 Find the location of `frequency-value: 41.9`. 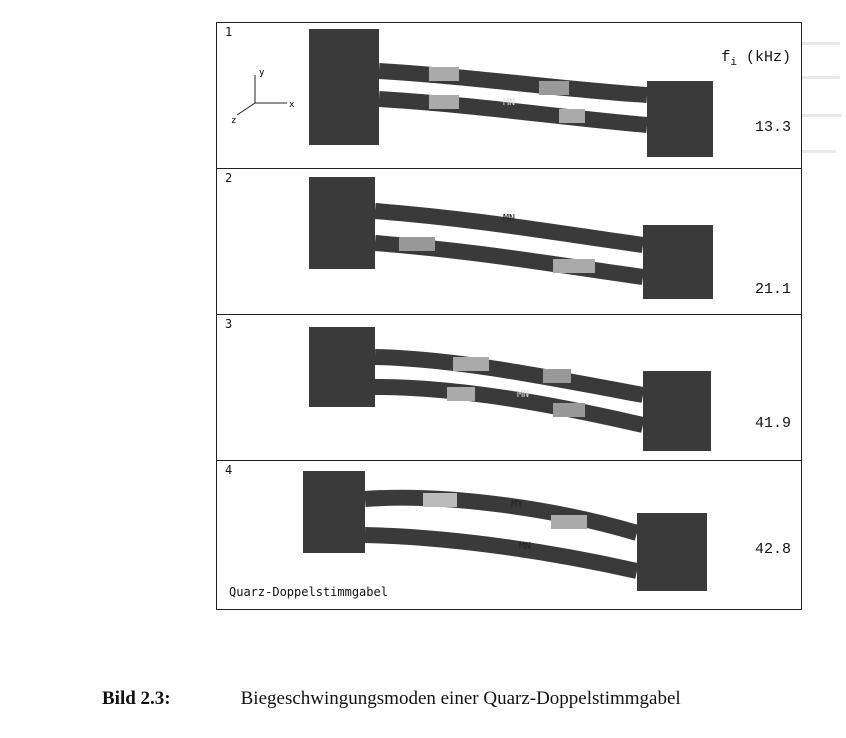

frequency-value: 41.9 is located at coordinates (772, 423).